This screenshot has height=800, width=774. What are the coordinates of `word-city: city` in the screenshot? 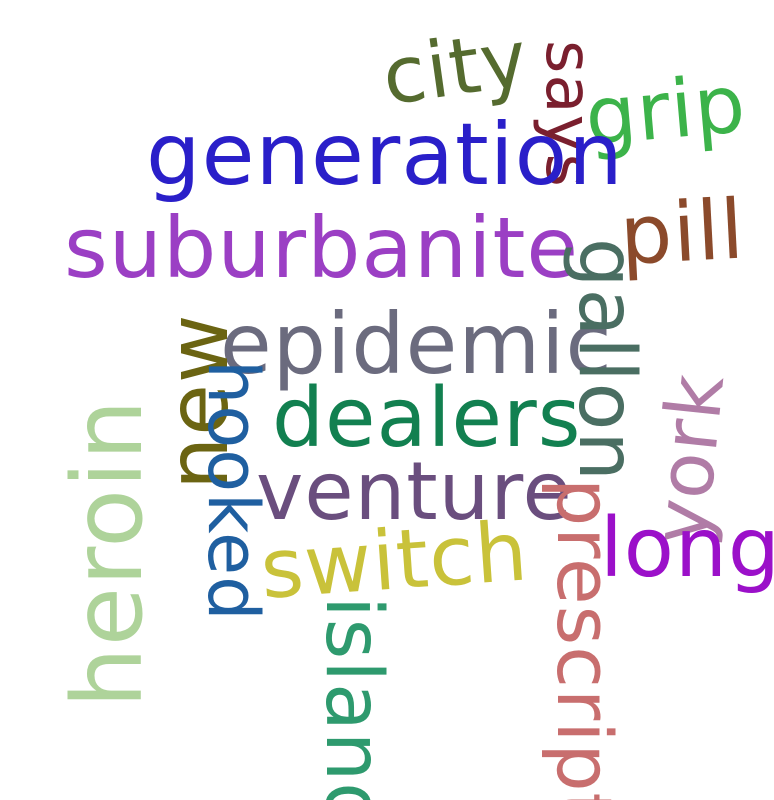 It's located at (455, 68).